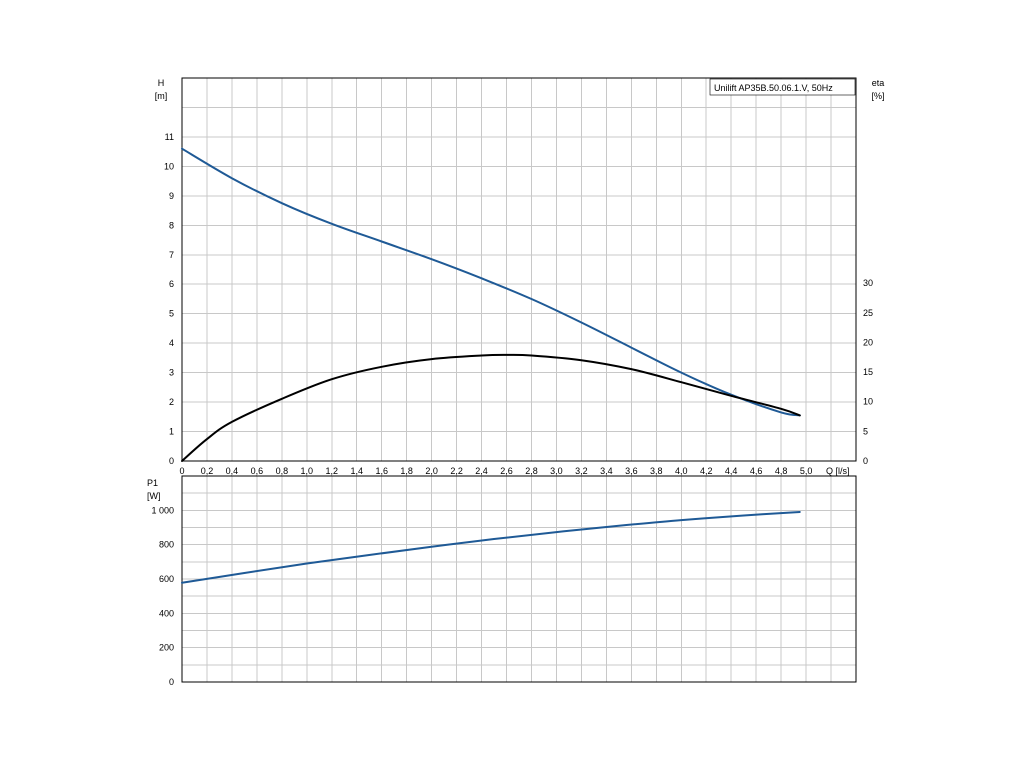 The image size is (1024, 768). Describe the element at coordinates (865, 431) in the screenshot. I see `y-right-tick-label: 5` at that location.